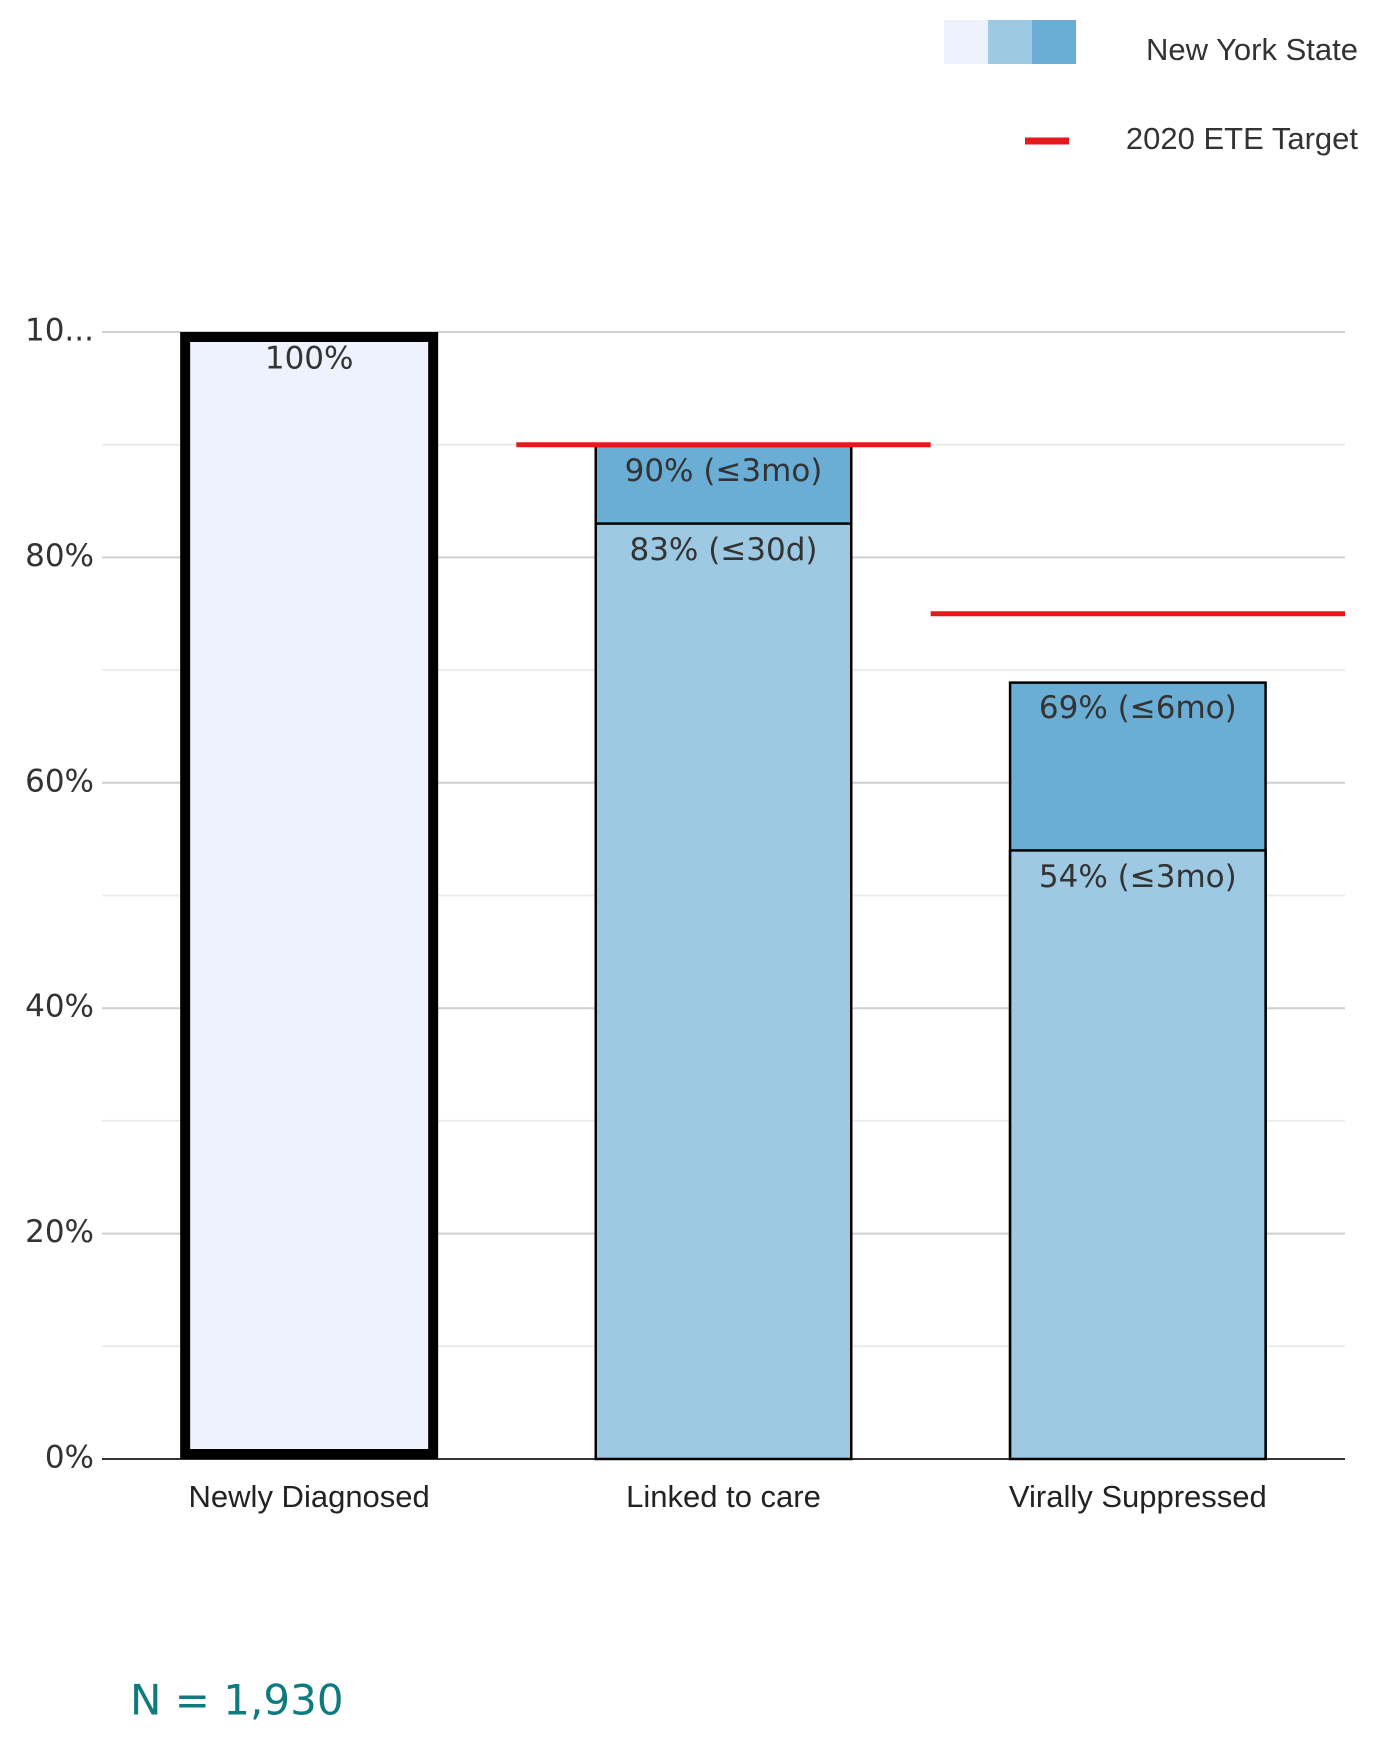  What do you see at coordinates (723, 550) in the screenshot?
I see `data-label: 83% (≤30d)` at bounding box center [723, 550].